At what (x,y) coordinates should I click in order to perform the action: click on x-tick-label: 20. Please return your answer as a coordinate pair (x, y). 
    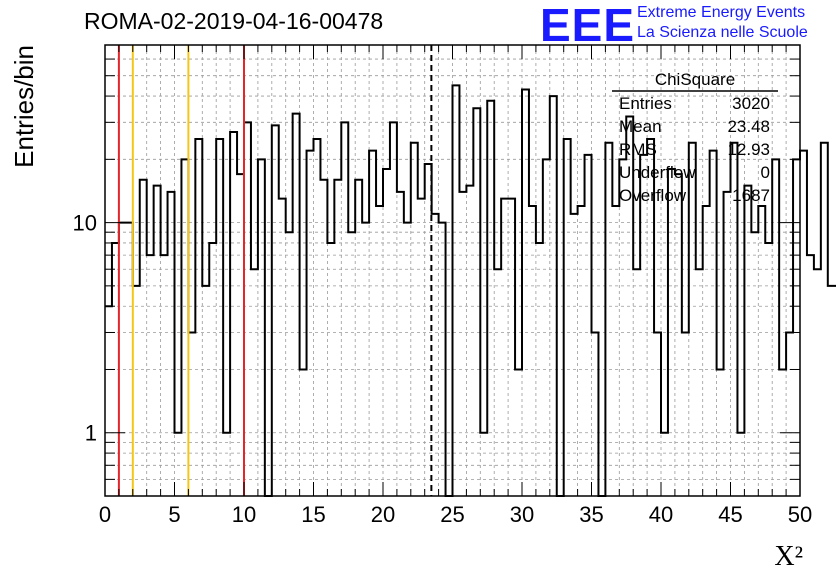
    Looking at the image, I should click on (383, 514).